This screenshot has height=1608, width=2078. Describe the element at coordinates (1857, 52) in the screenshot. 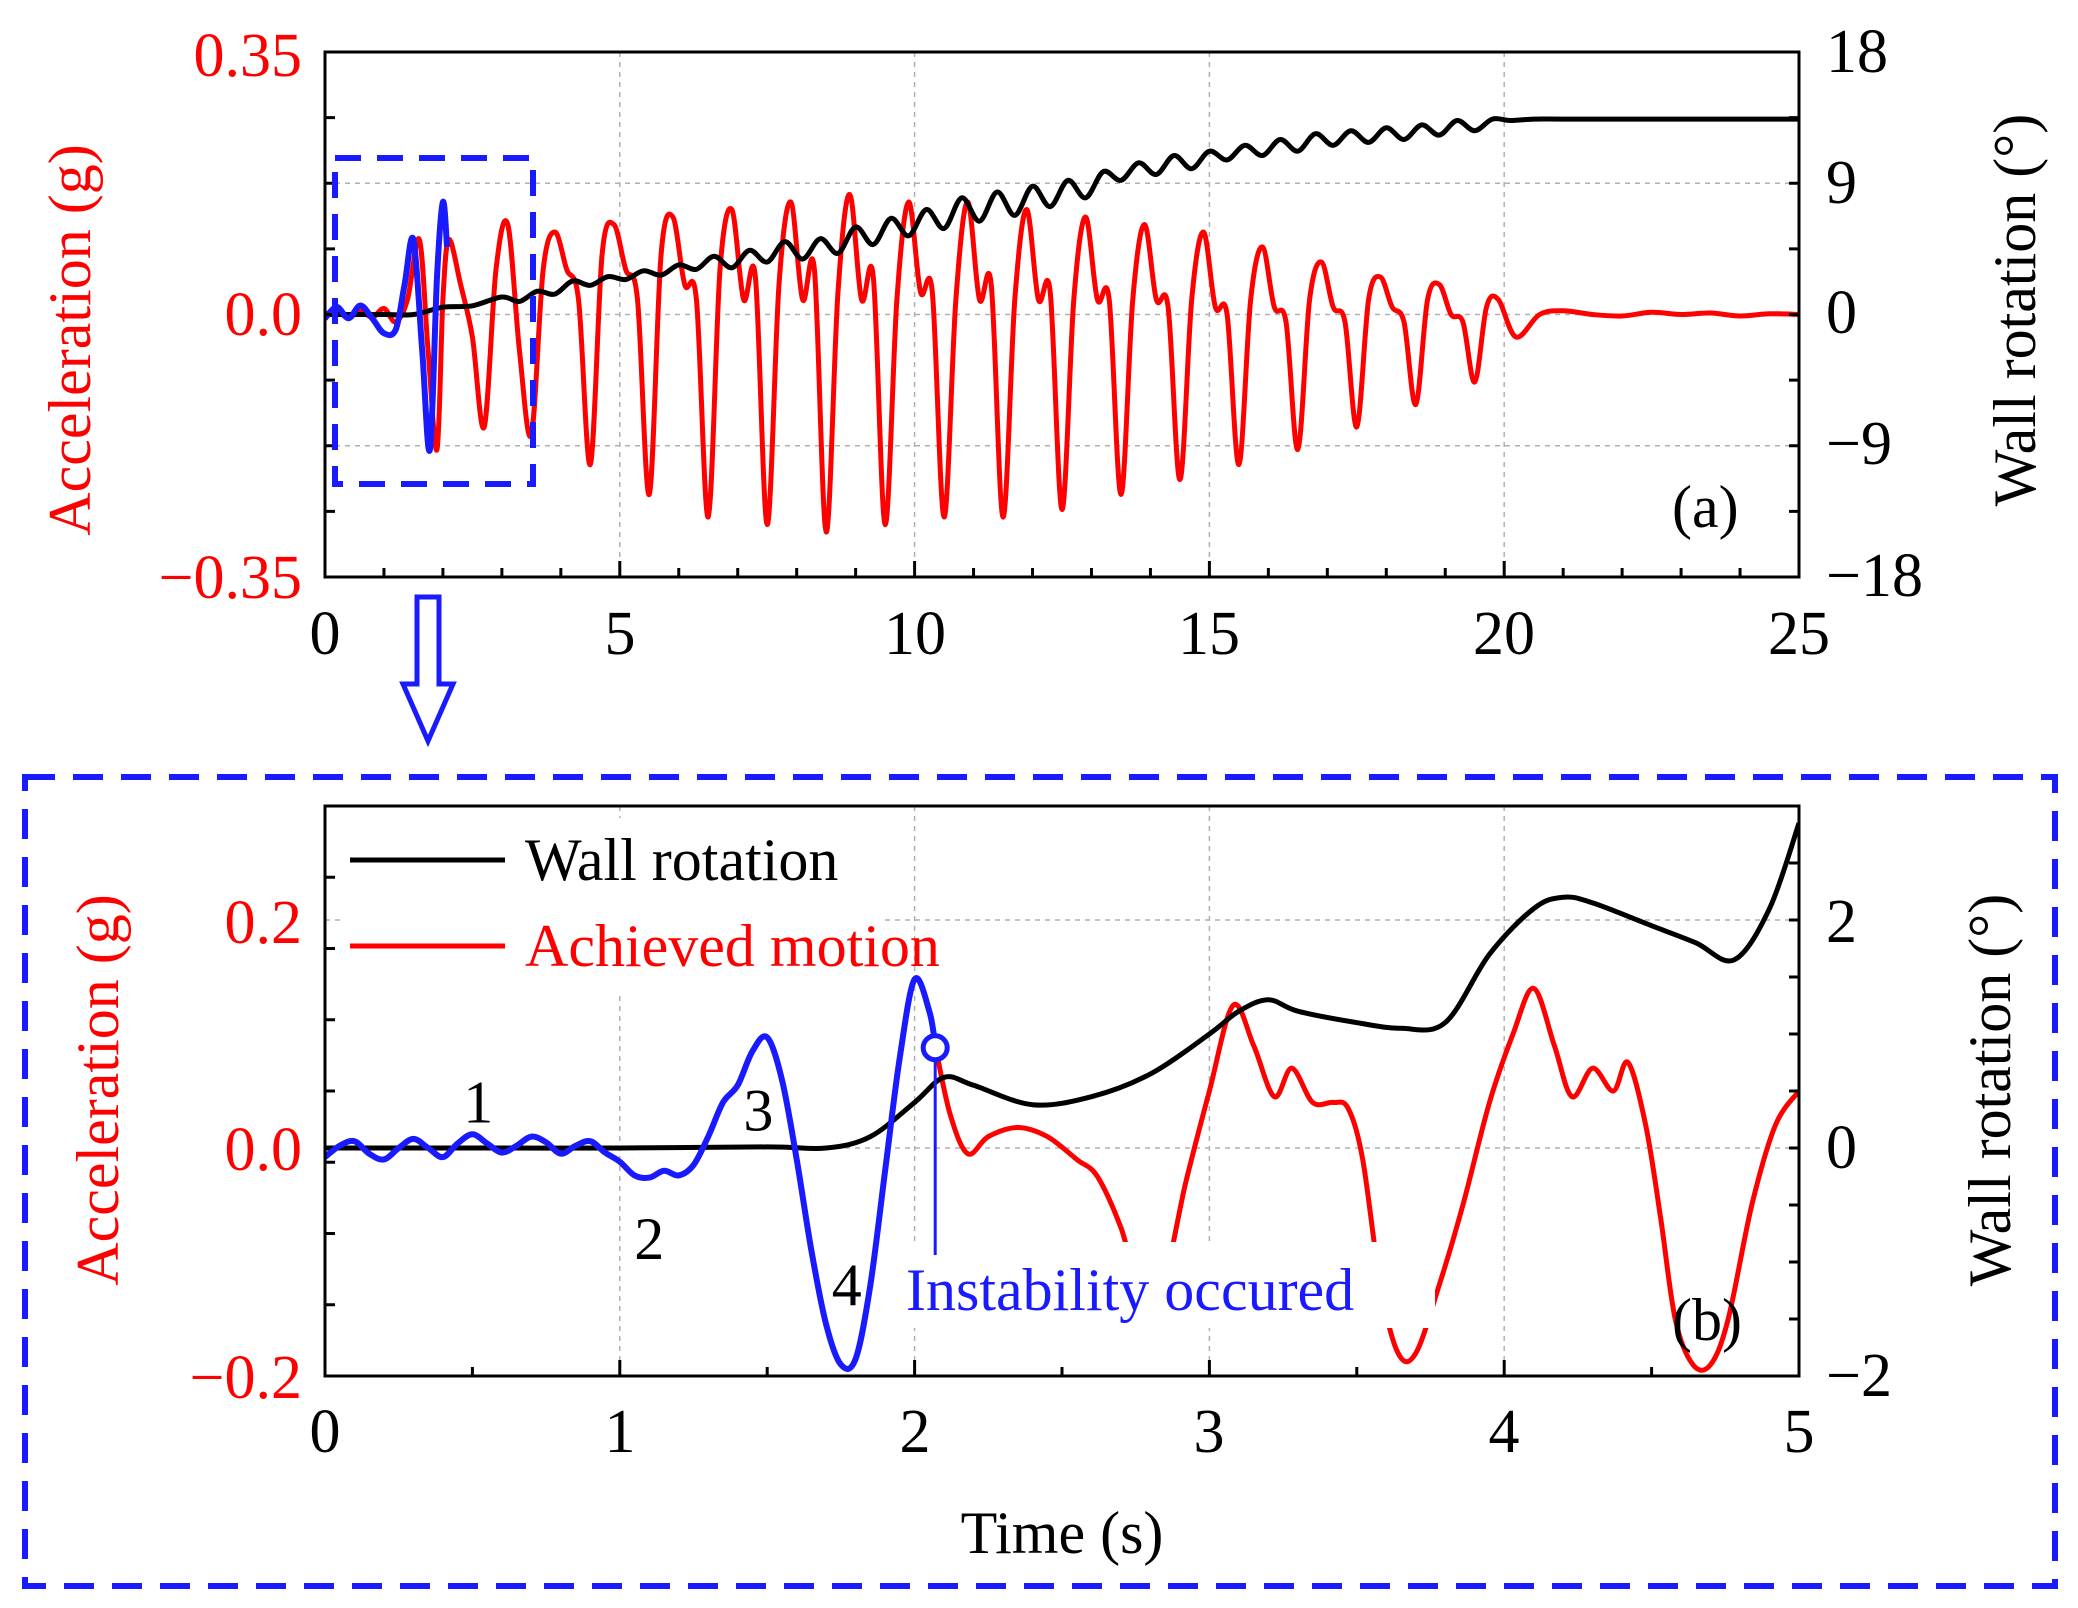

I see `panel-a-yright-tick-0: 18` at that location.